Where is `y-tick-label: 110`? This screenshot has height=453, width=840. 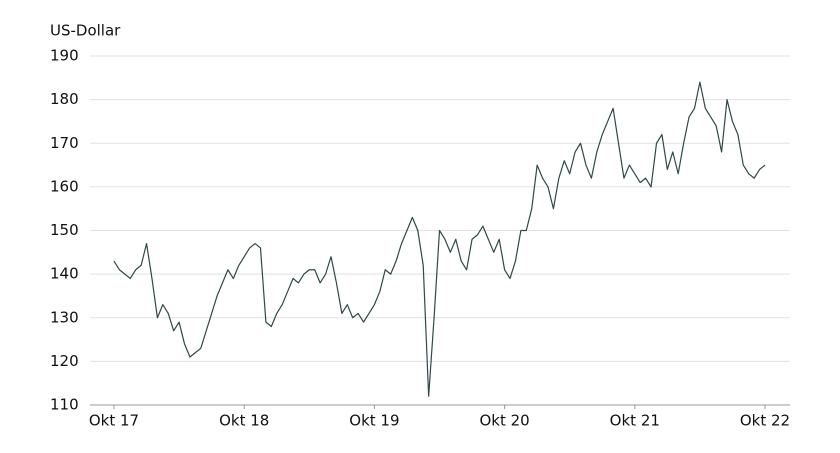 y-tick-label: 110 is located at coordinates (64, 405).